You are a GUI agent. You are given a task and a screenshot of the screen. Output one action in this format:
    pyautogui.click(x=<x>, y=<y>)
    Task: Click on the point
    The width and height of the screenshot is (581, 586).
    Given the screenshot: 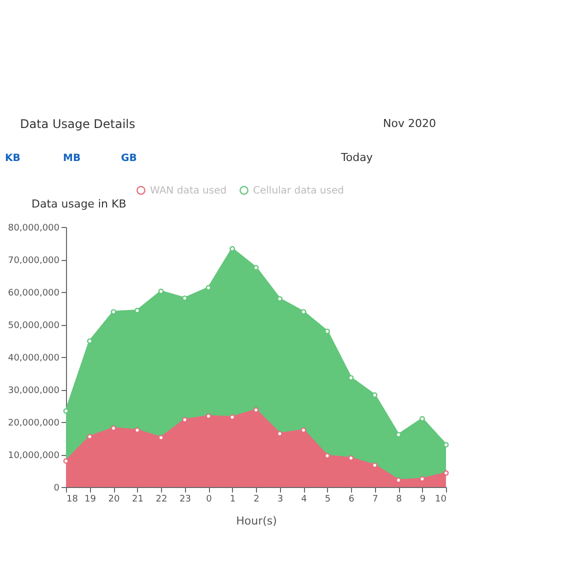 What is the action you would take?
    pyautogui.click(x=446, y=473)
    